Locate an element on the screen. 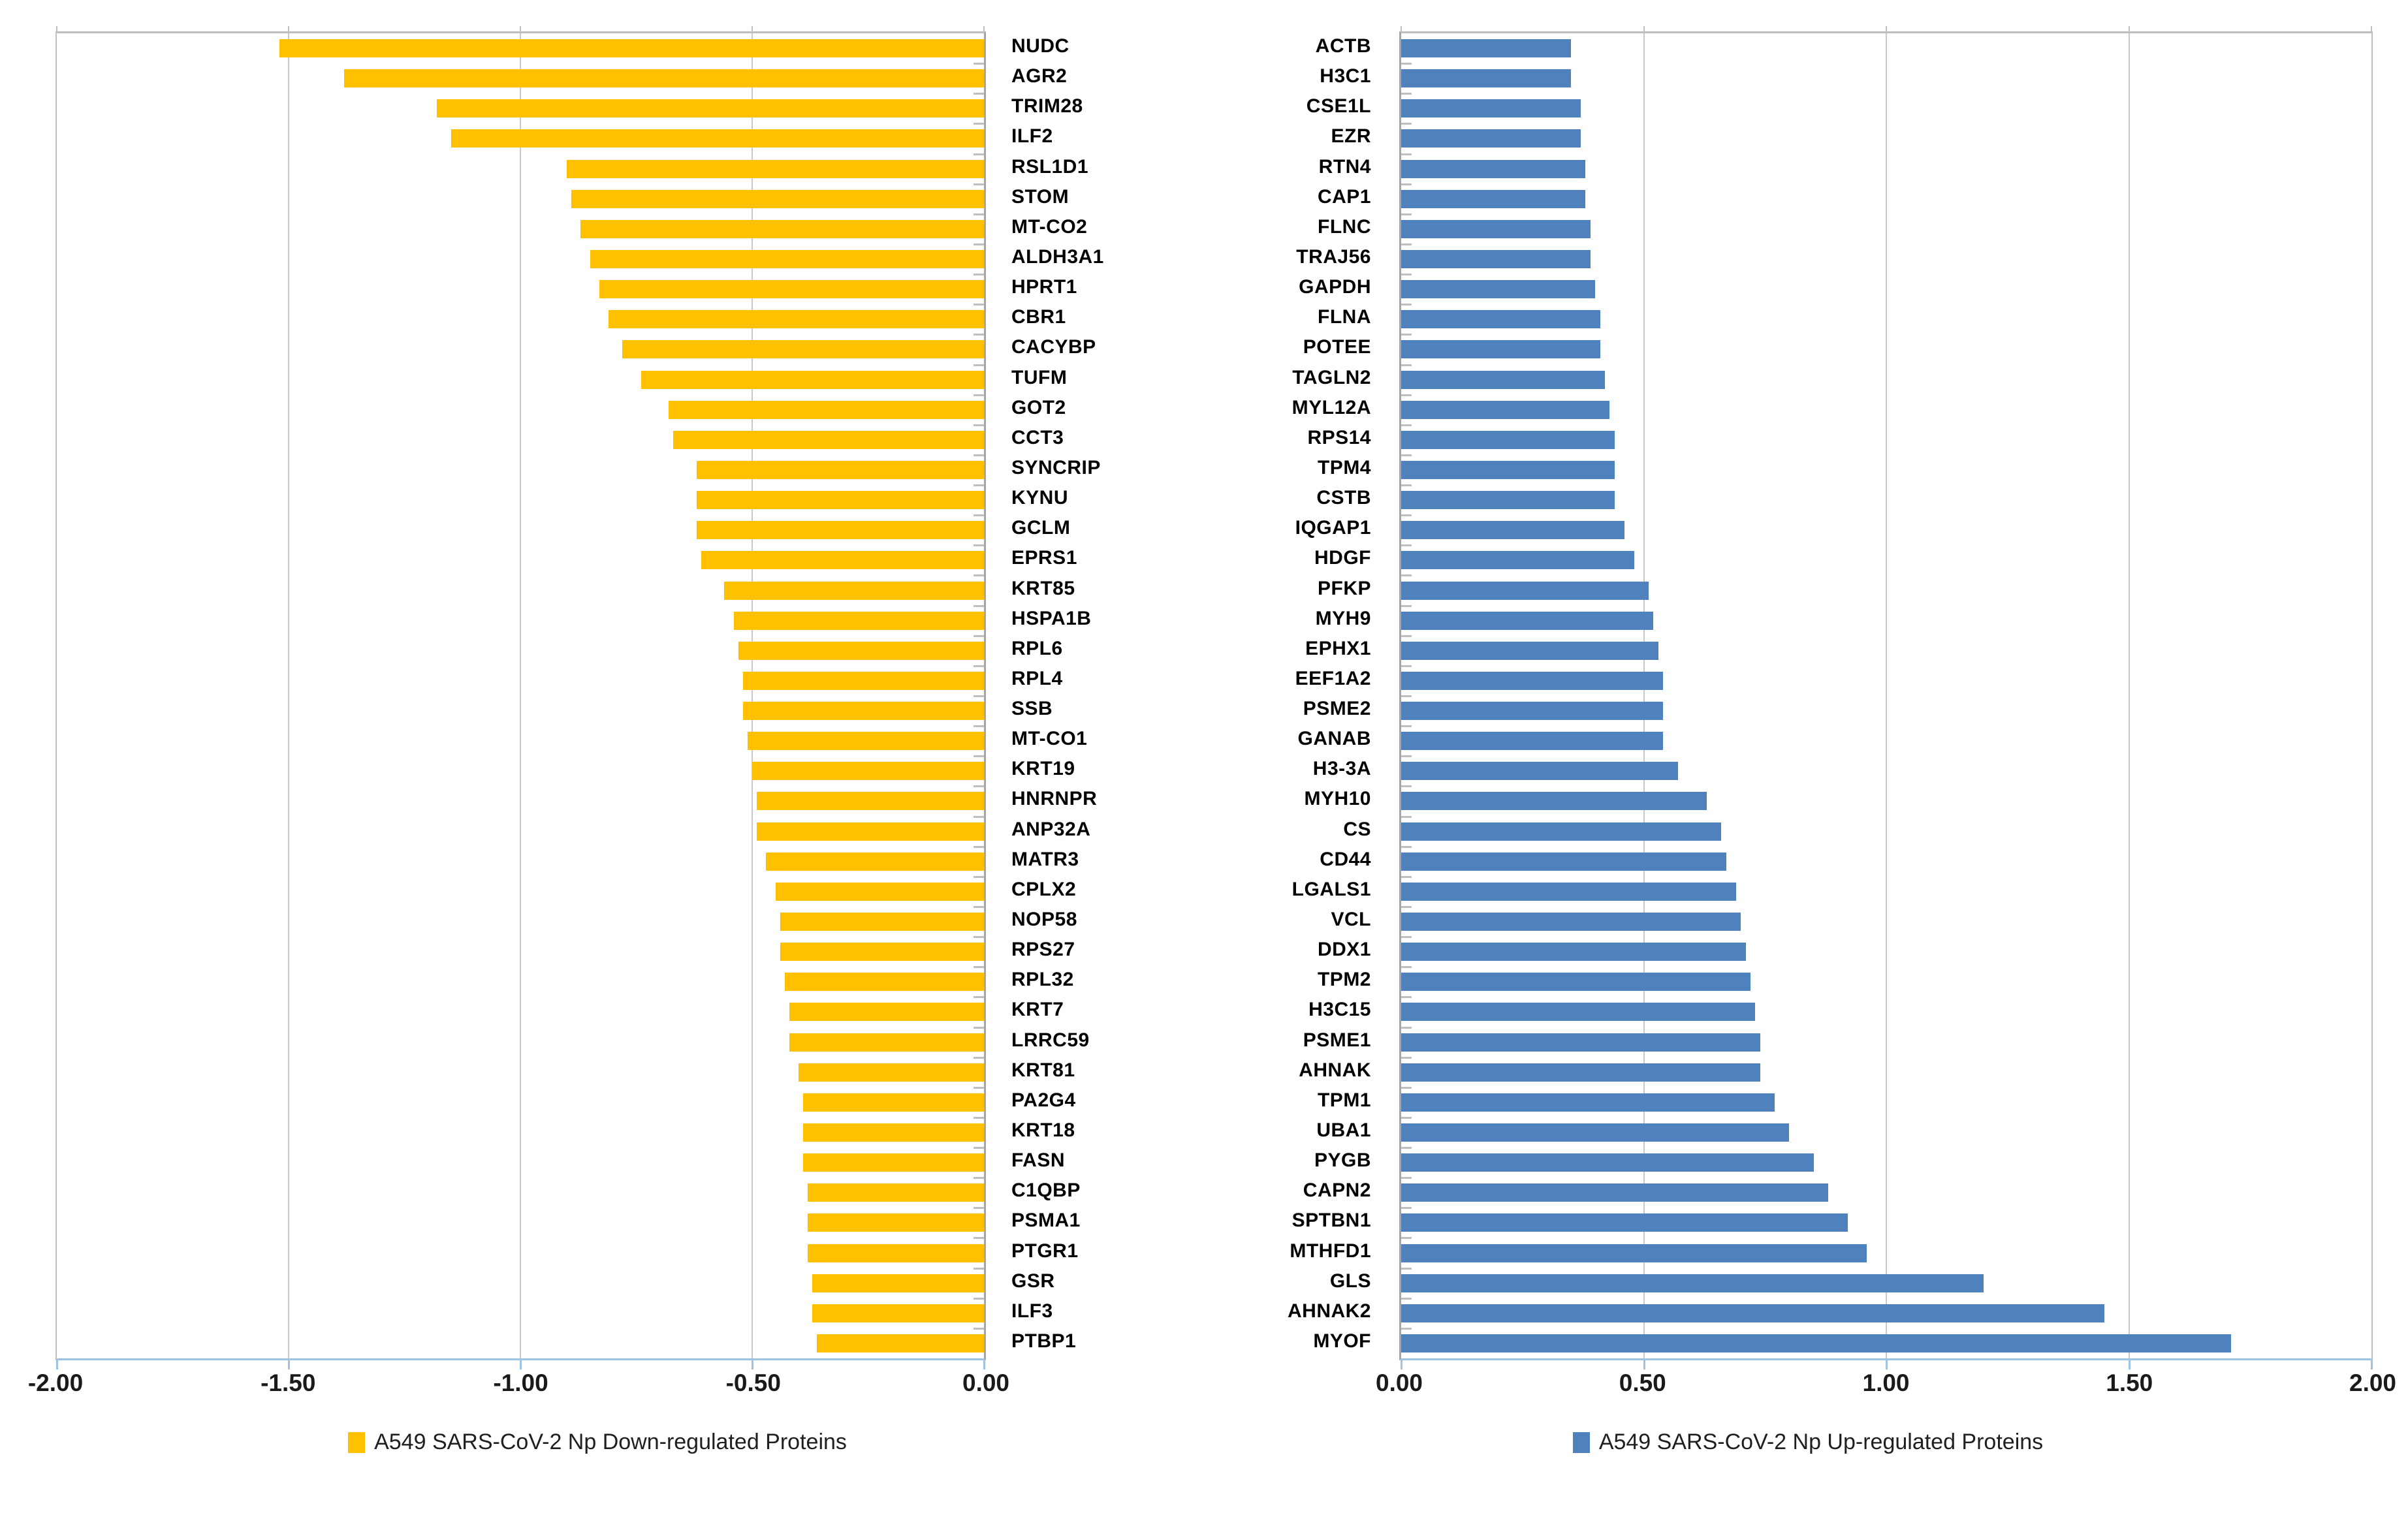  category-label-GLS: GLS is located at coordinates (1350, 1281).